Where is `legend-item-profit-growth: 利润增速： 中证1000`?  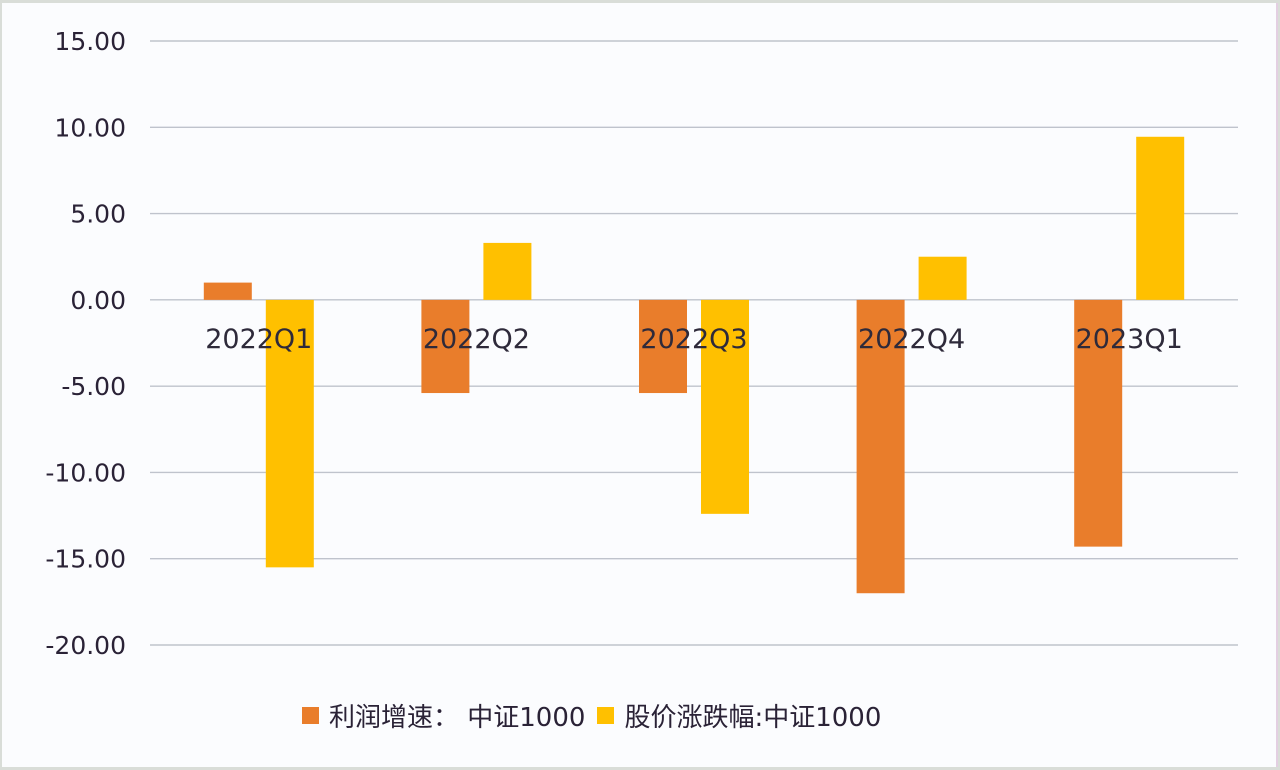 legend-item-profit-growth: 利润增速： 中证1000 is located at coordinates (443, 715).